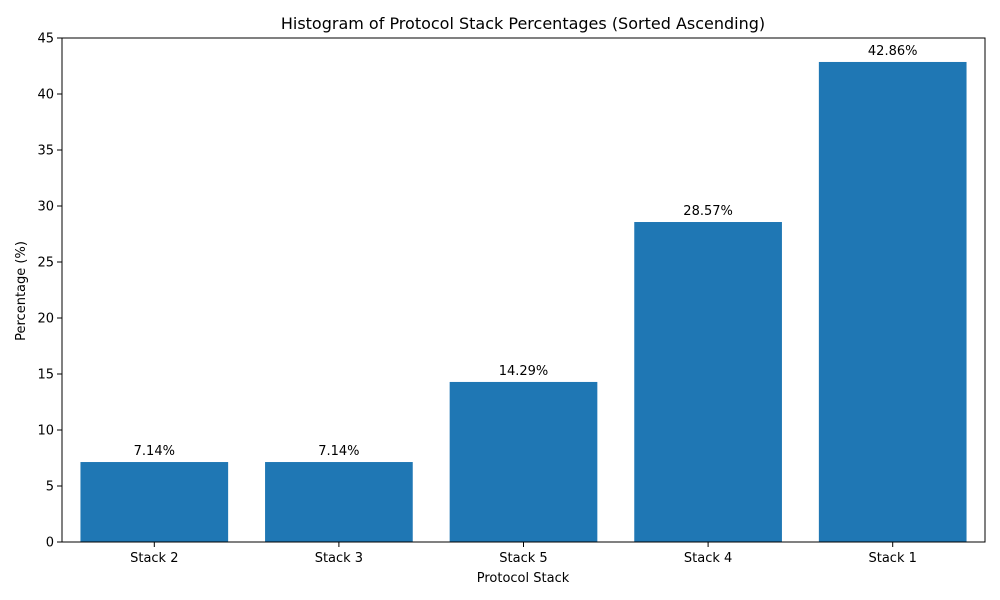  I want to click on data-label: 28.57%, so click(708, 211).